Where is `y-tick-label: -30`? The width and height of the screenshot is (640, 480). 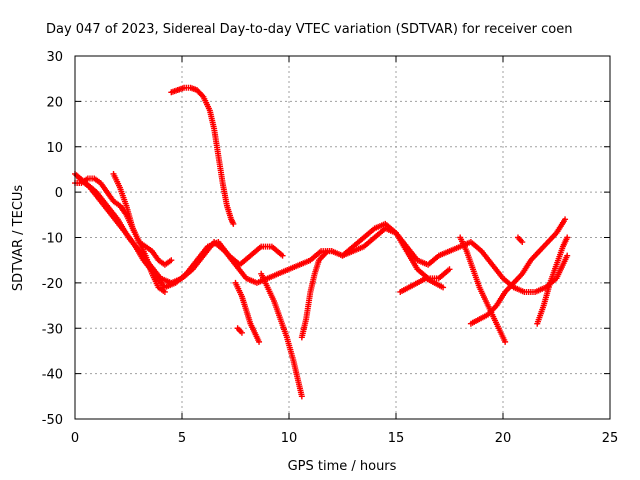 y-tick-label: -30 is located at coordinates (52, 329).